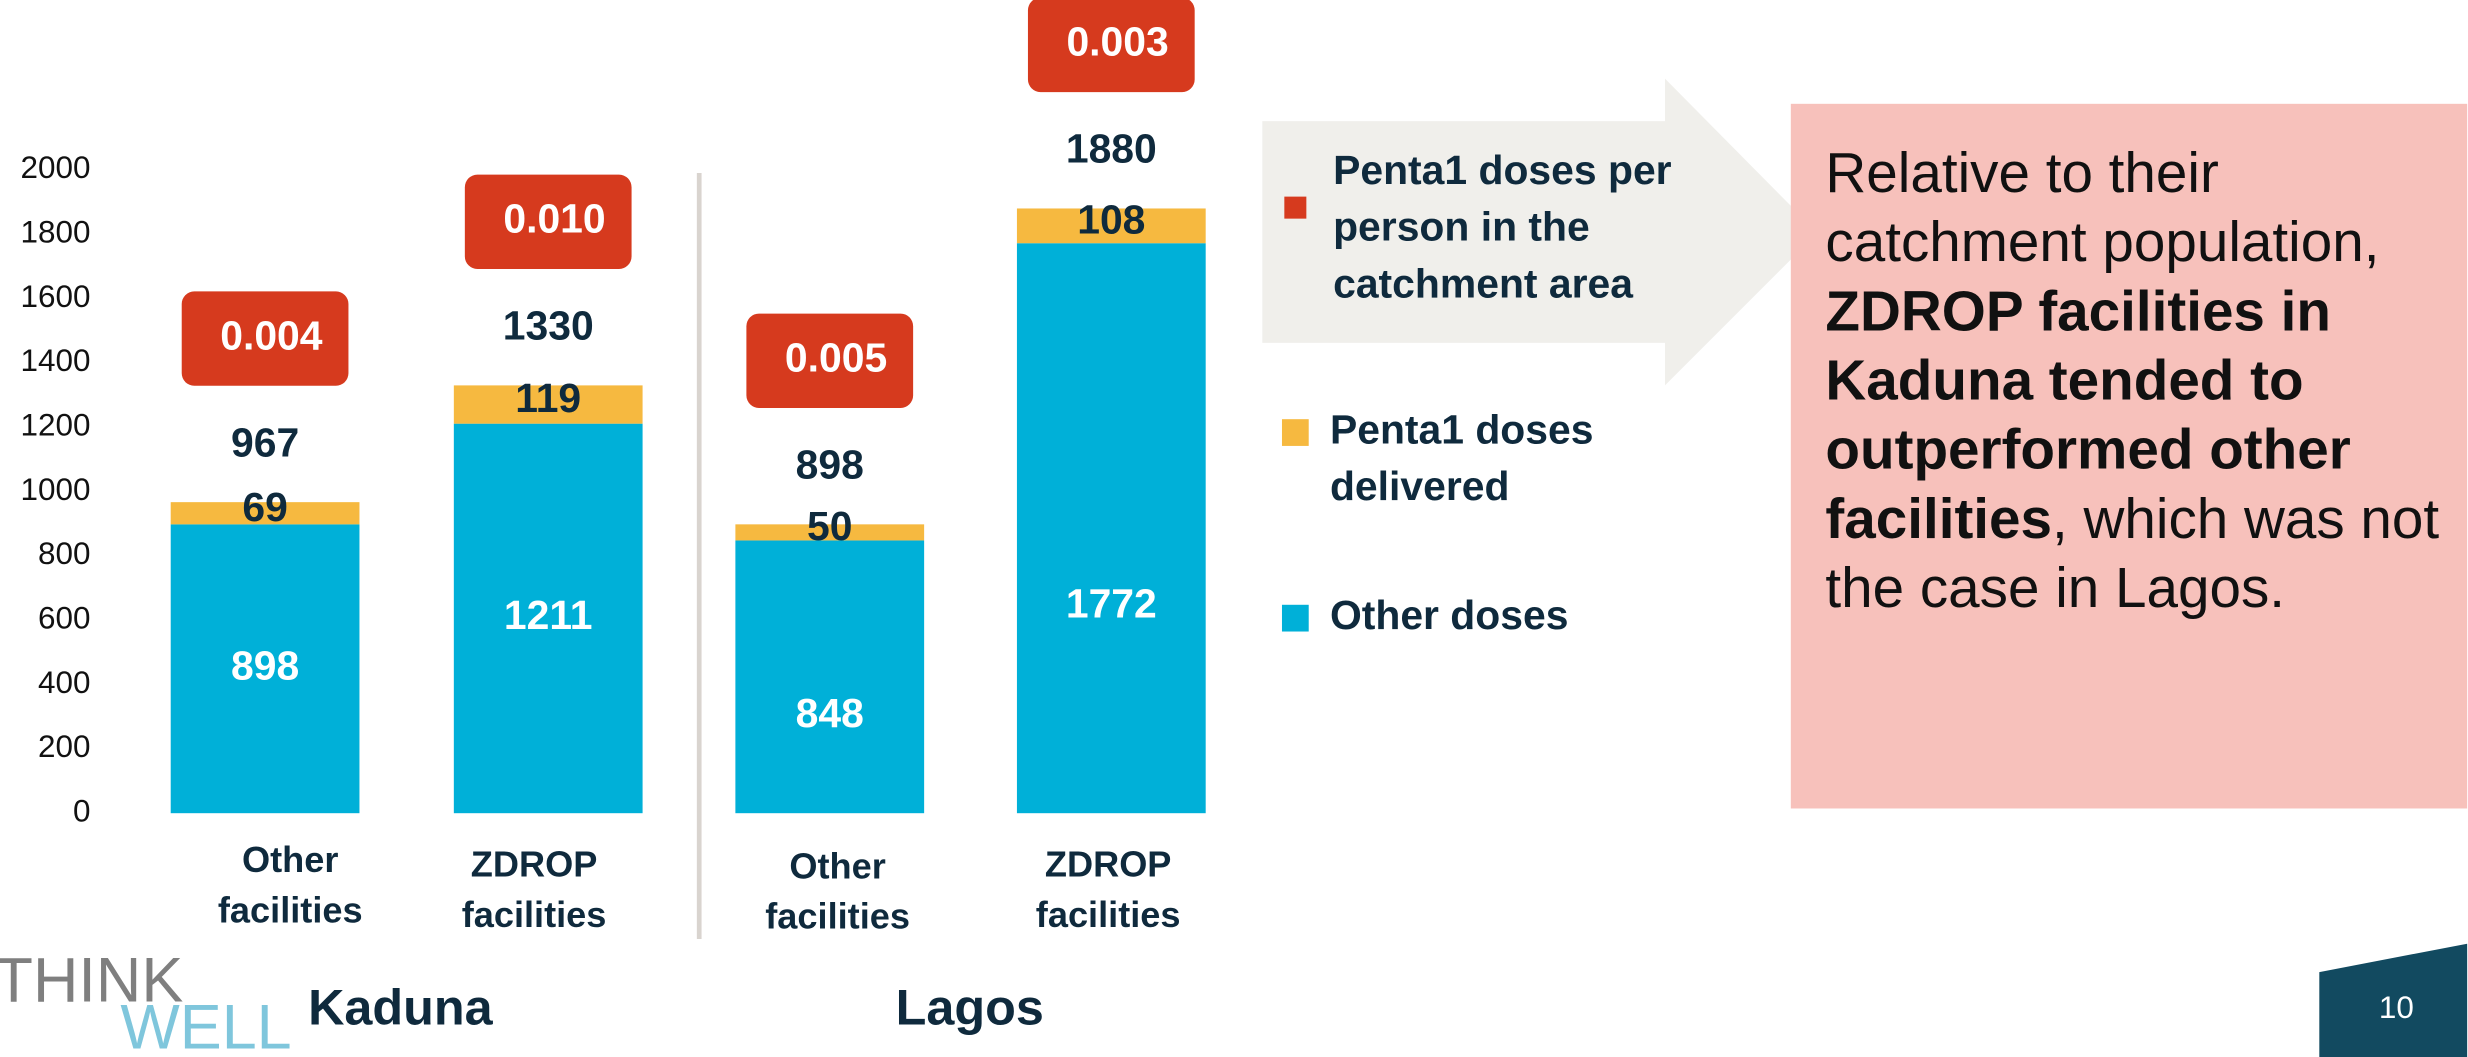 The image size is (2468, 1057). What do you see at coordinates (56, 489) in the screenshot?
I see `y-tick-label: 1000` at bounding box center [56, 489].